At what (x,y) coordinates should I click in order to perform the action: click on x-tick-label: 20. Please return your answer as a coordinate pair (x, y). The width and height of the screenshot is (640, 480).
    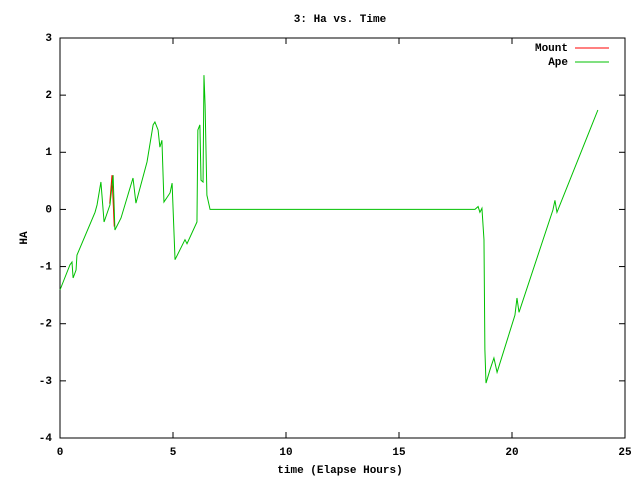
    Looking at the image, I should click on (511, 453).